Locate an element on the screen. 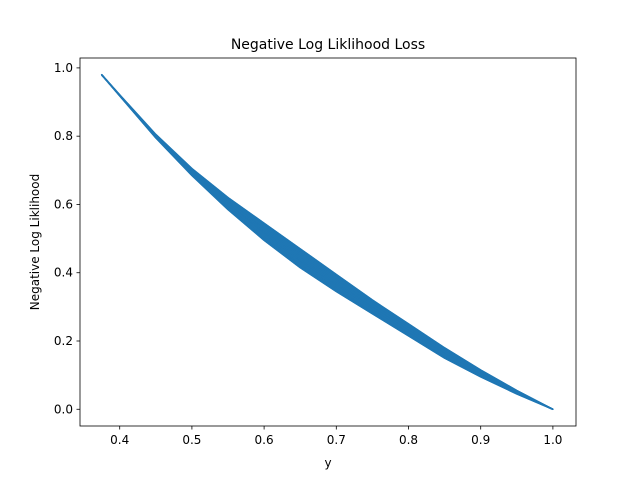 Image resolution: width=640 pixels, height=480 pixels. chart-title: Negative Log Liklihood Loss is located at coordinates (328, 45).